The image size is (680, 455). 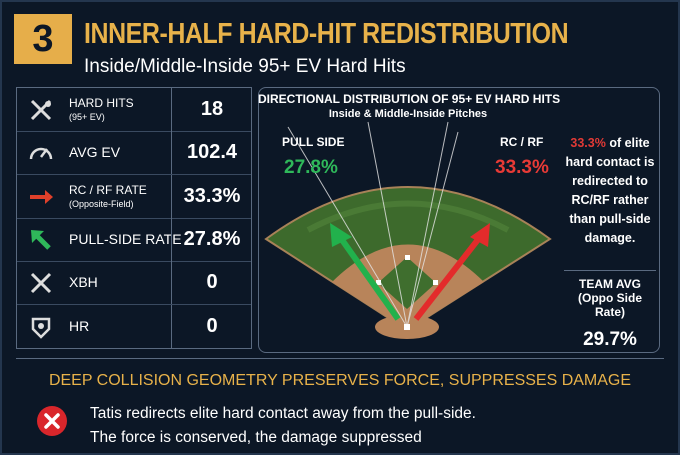 I want to click on section-number: 3, so click(x=43, y=39).